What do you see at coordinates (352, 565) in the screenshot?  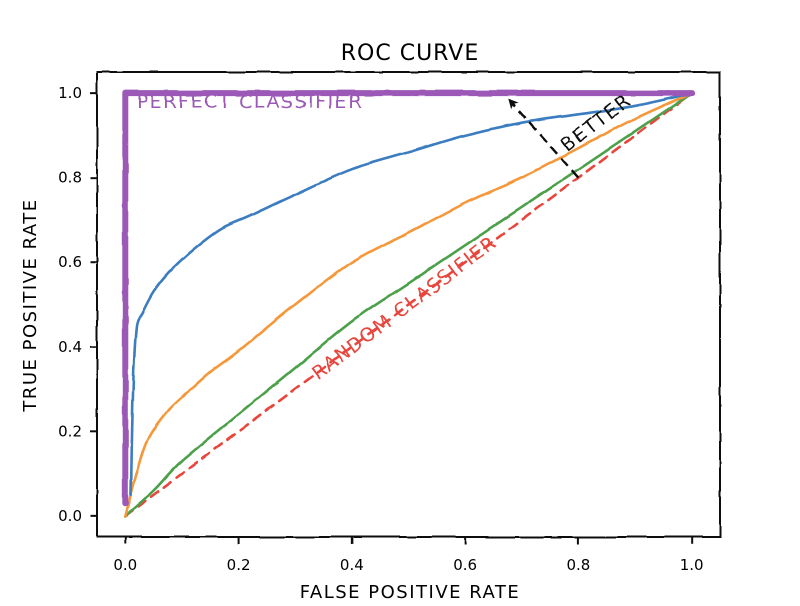 I see `x-tick-label: 0.4` at bounding box center [352, 565].